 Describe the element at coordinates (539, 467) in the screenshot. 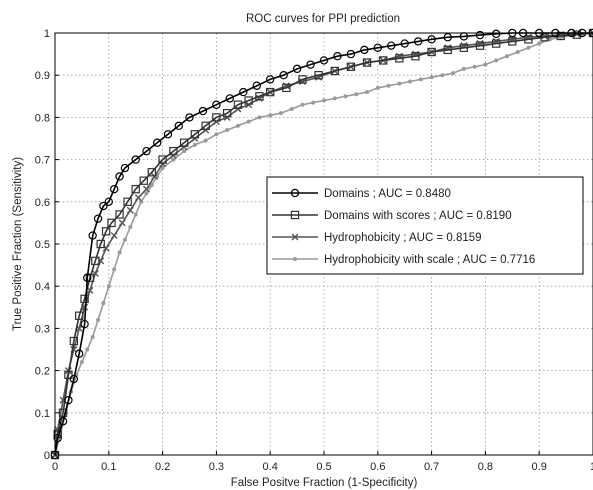

I see `x-tick-label: 0.9` at that location.